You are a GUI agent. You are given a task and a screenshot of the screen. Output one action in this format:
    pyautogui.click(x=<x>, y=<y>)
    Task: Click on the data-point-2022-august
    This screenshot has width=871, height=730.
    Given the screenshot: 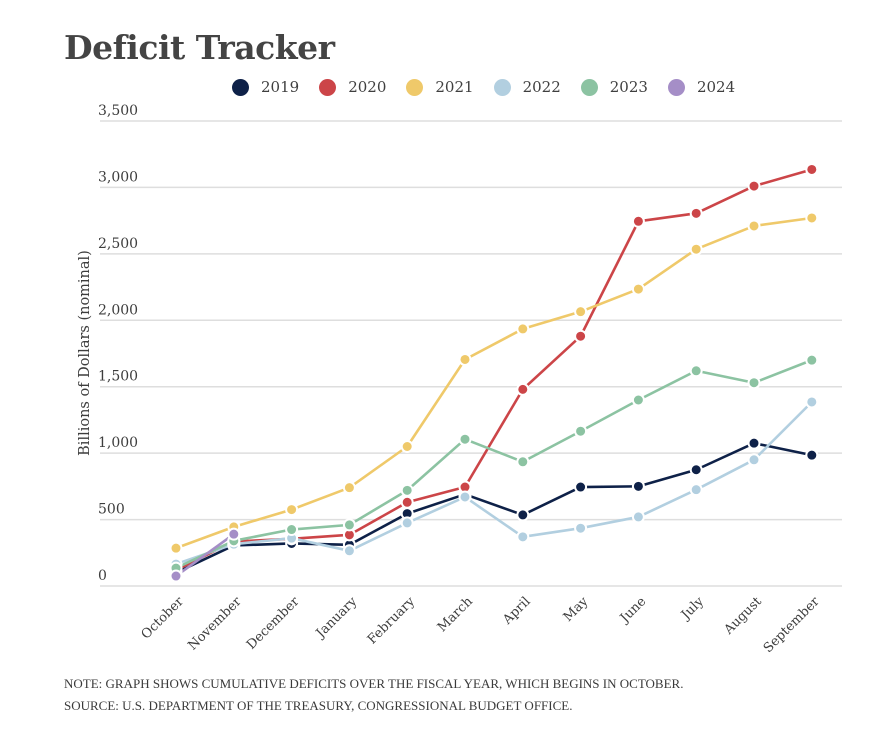 What is the action you would take?
    pyautogui.click(x=754, y=460)
    